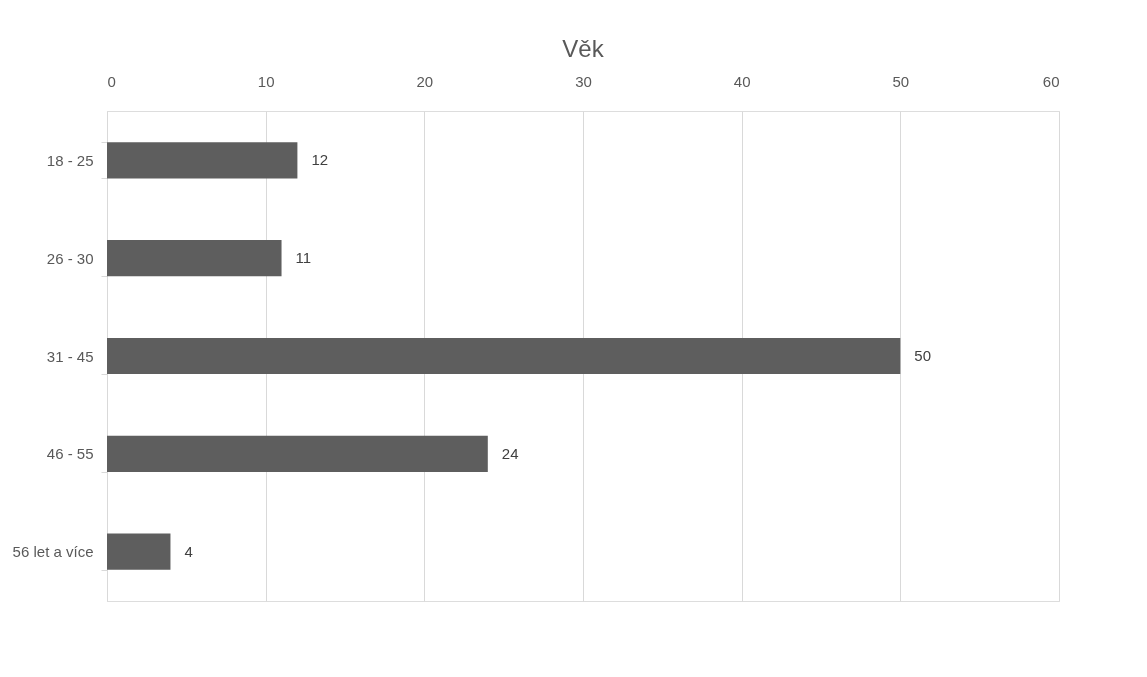 The width and height of the screenshot is (1147, 677). Describe the element at coordinates (70, 356) in the screenshot. I see `y-tick-label: 31 - 45` at that location.